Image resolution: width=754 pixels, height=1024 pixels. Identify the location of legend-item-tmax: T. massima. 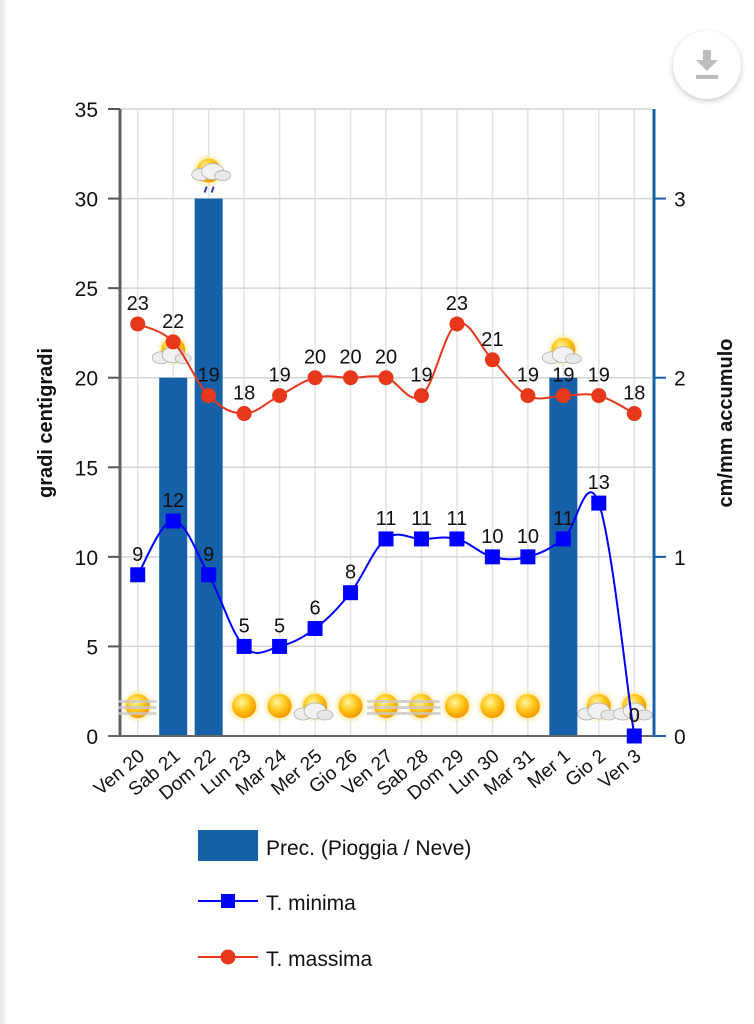
(285, 959).